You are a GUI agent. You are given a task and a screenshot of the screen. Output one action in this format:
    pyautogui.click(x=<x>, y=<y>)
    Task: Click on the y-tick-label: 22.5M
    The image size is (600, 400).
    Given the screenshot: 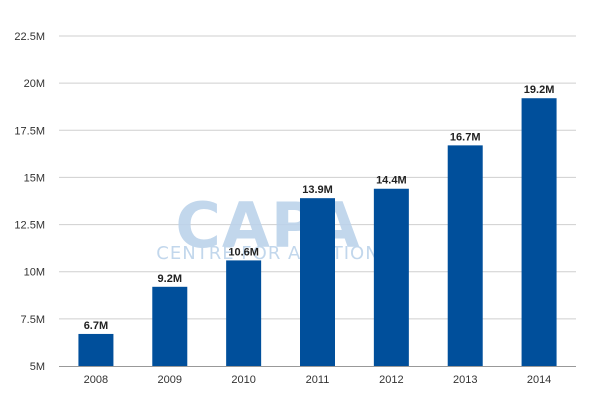 What is the action you would take?
    pyautogui.click(x=29, y=37)
    